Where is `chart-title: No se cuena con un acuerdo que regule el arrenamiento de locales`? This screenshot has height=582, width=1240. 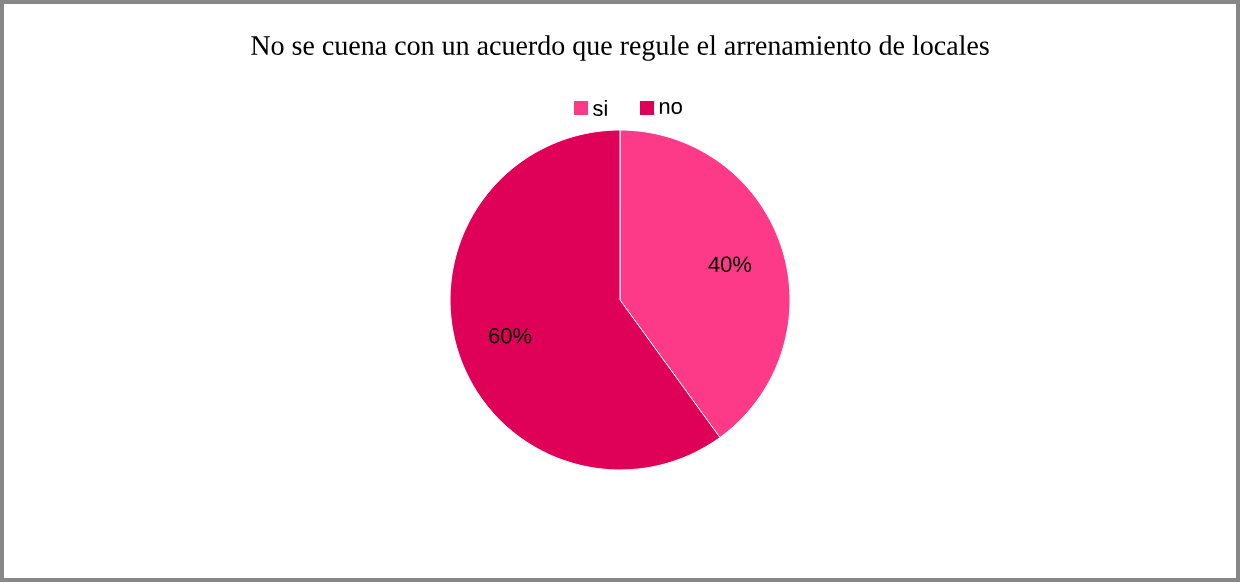 chart-title: No se cuena con un acuerdo que regule el arrenamiento de locales is located at coordinates (620, 48).